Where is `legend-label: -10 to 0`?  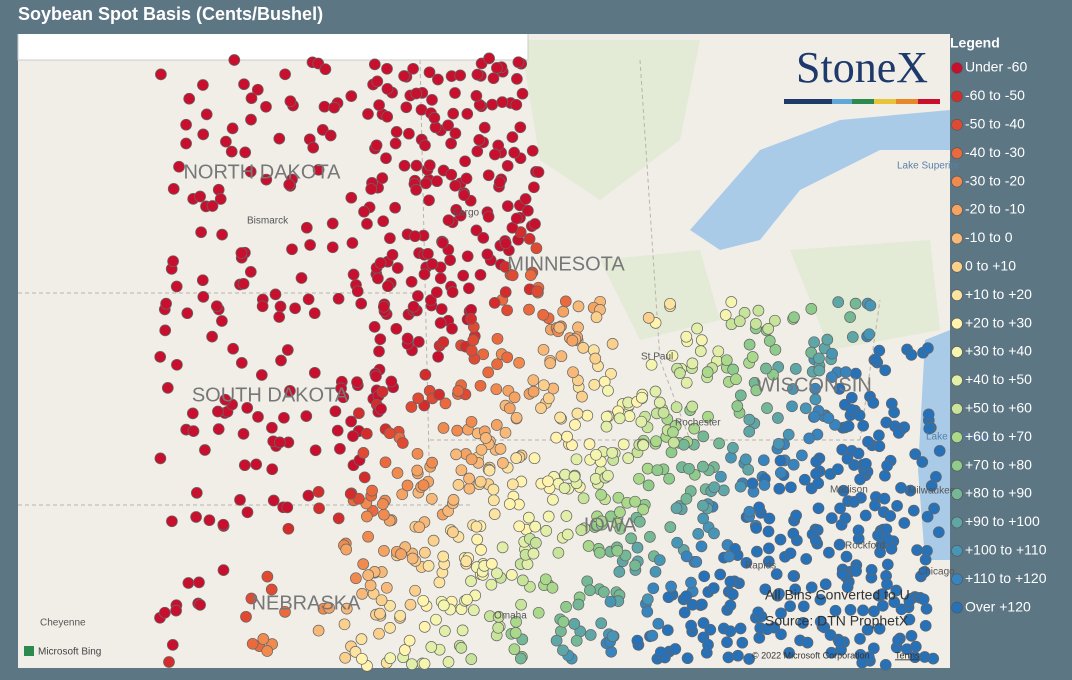 legend-label: -10 to 0 is located at coordinates (989, 237).